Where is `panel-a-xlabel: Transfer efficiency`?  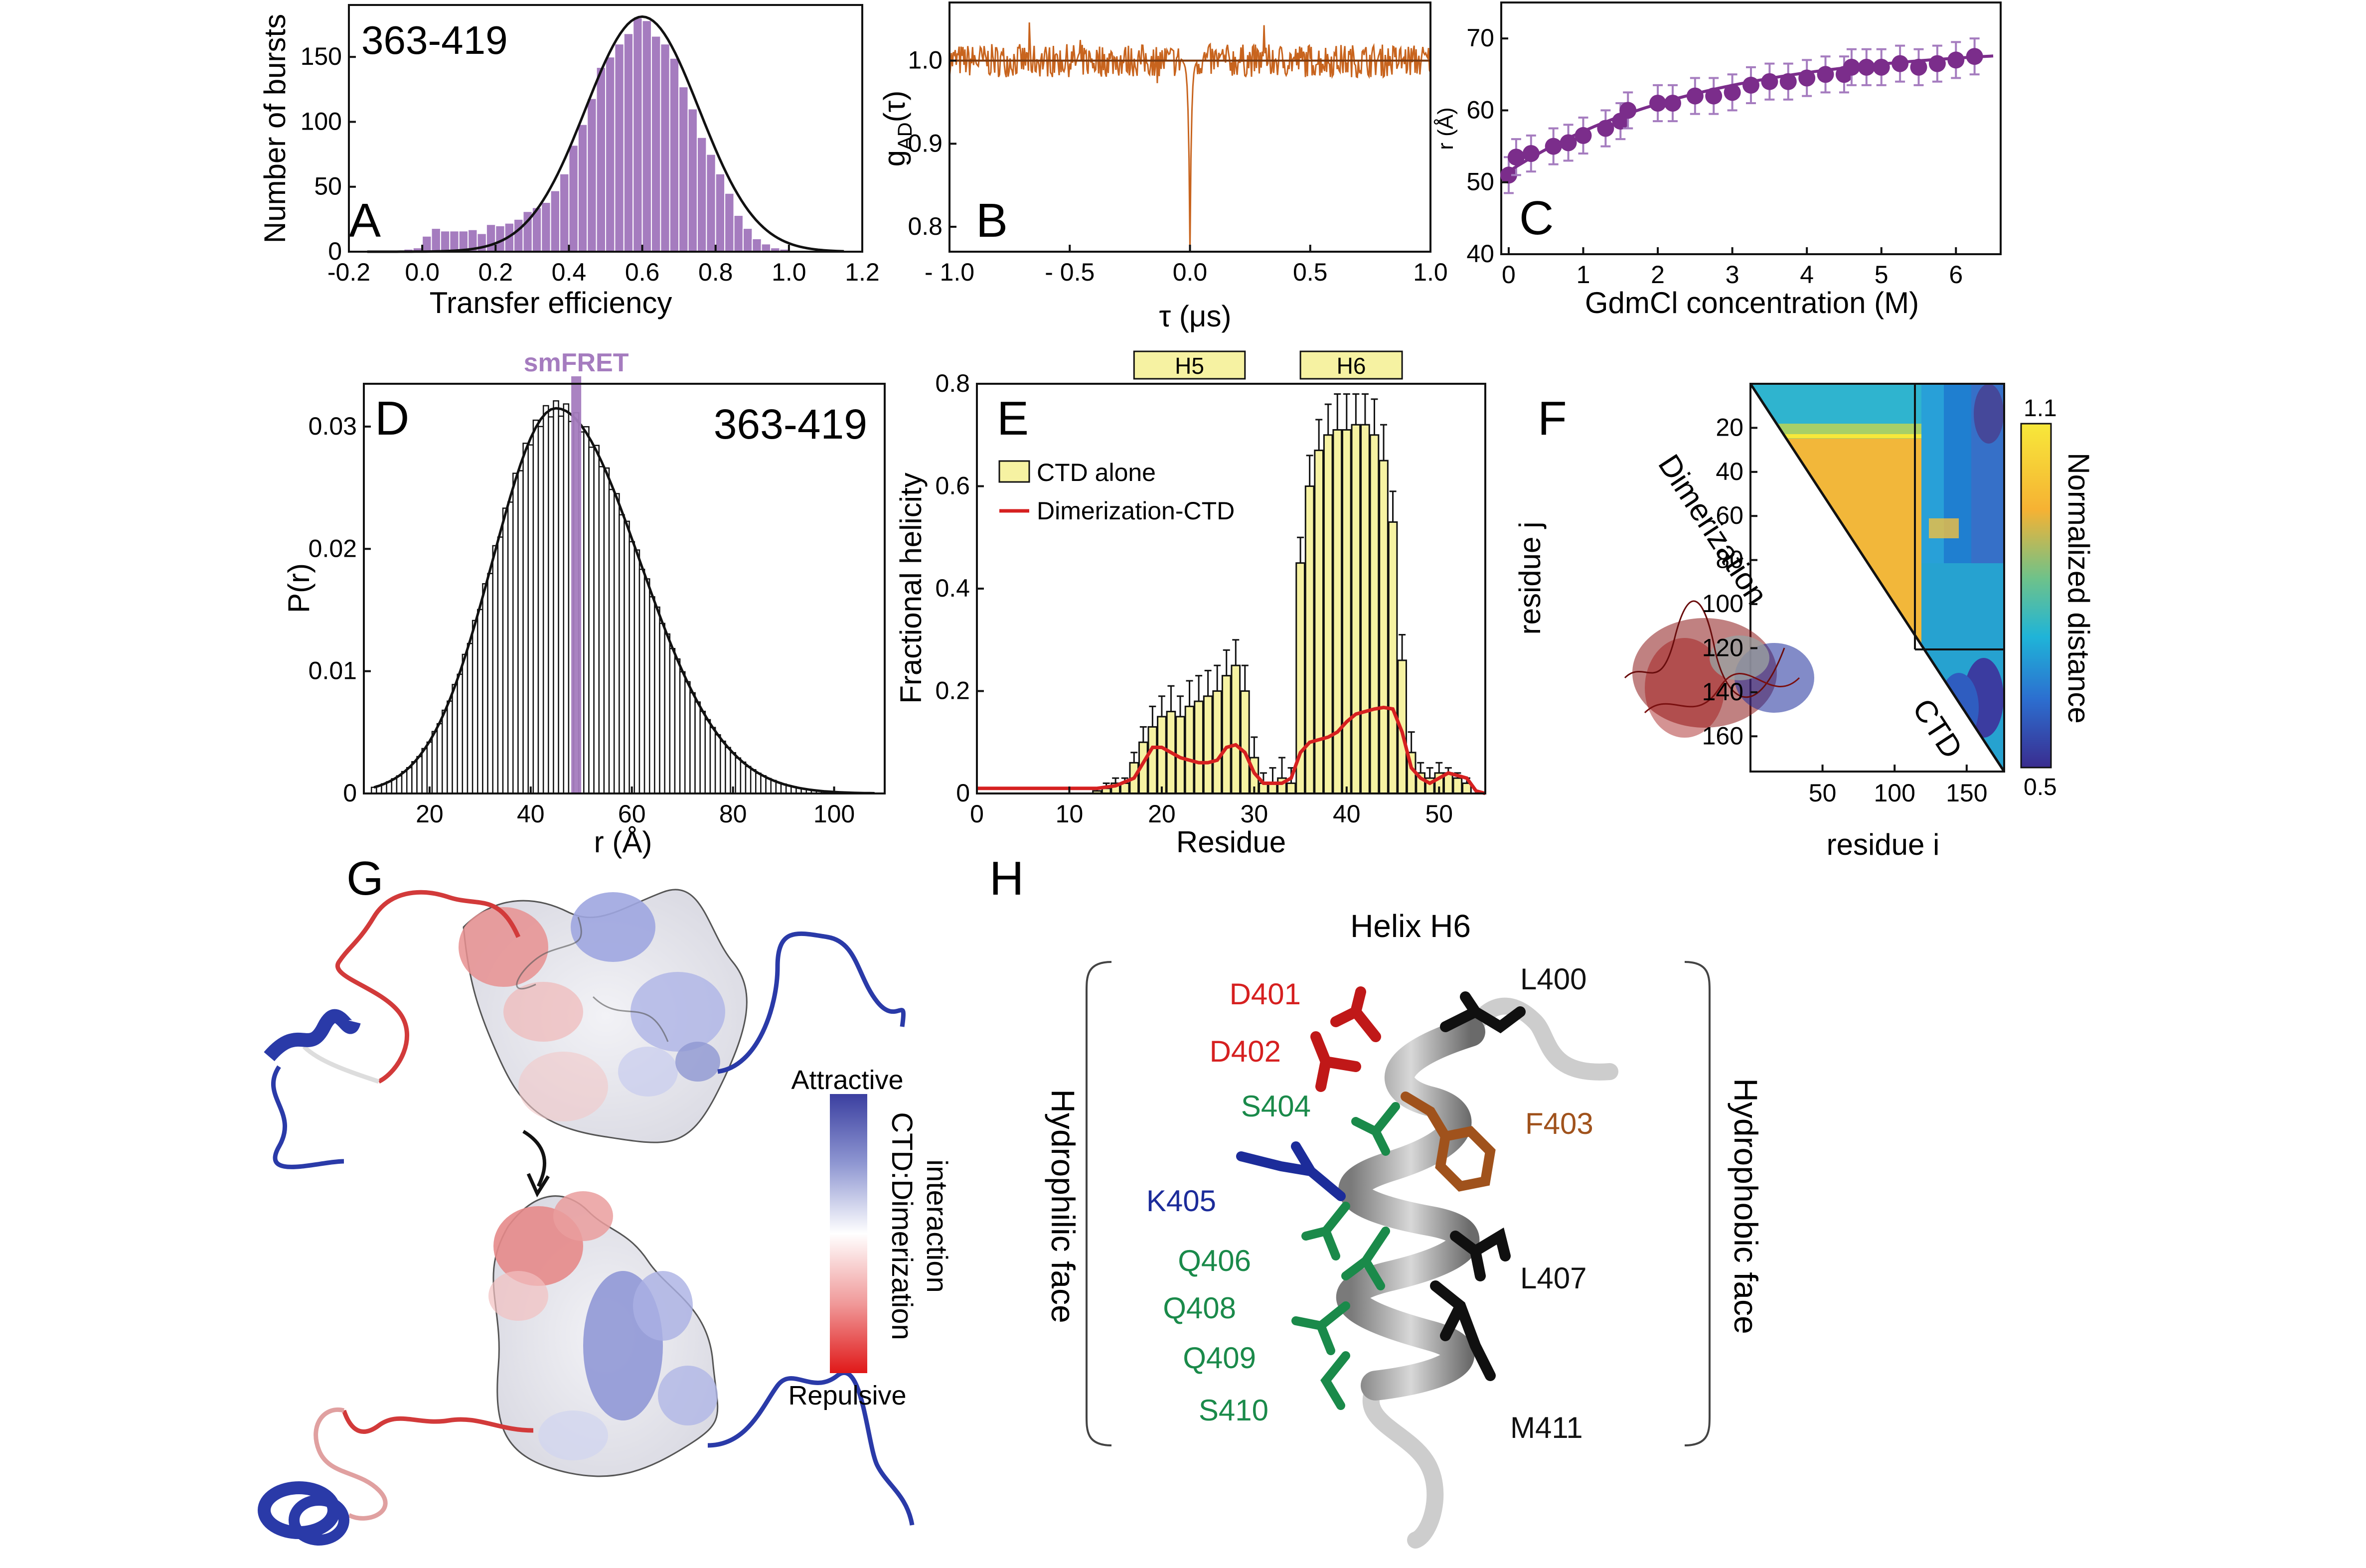 panel-a-xlabel: Transfer efficiency is located at coordinates (551, 302).